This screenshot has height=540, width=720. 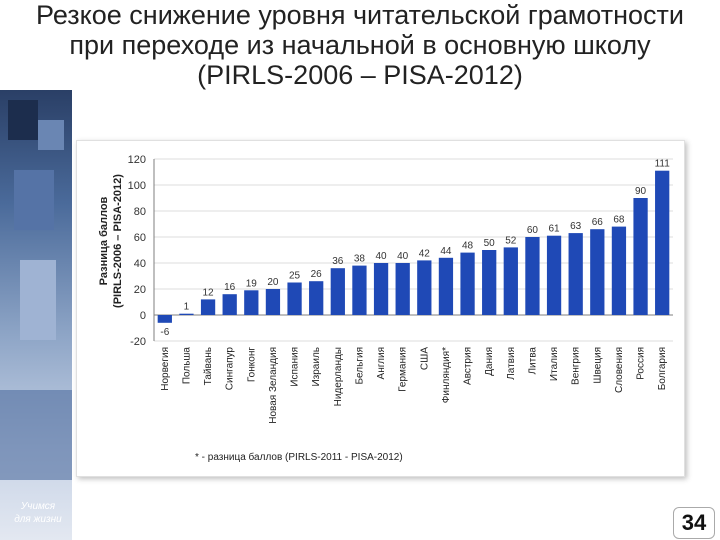 I want to click on x-tick-label: Германия, so click(x=403, y=369).